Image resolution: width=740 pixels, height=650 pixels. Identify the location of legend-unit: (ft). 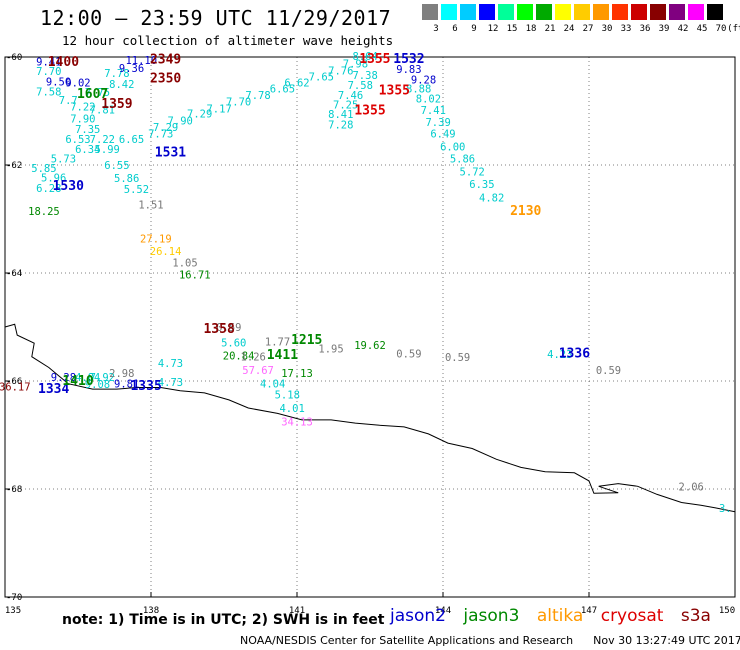
(733, 29).